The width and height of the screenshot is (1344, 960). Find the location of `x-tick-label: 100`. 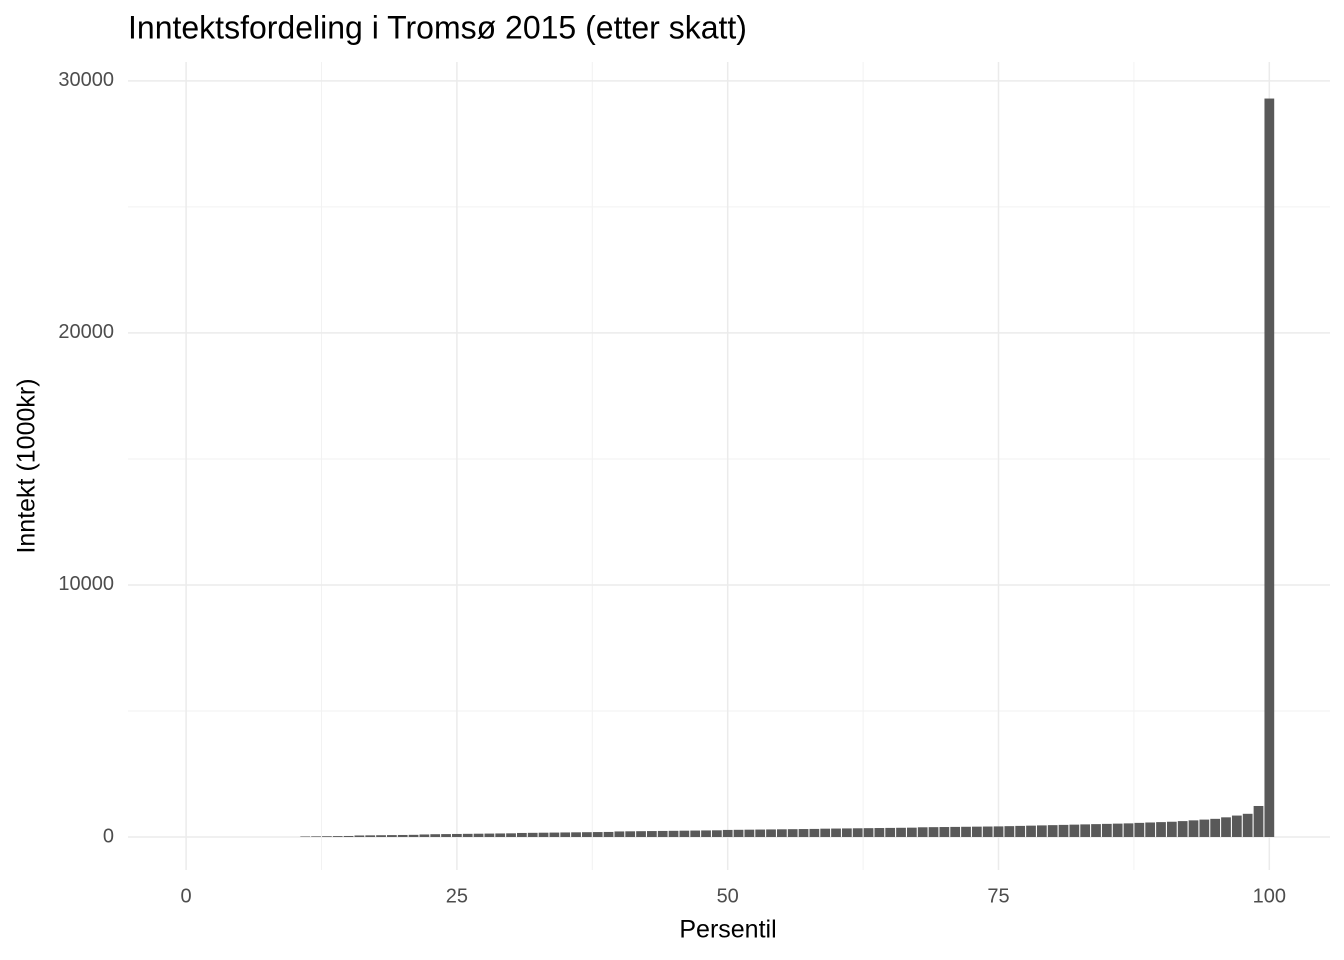

x-tick-label: 100 is located at coordinates (1269, 896).